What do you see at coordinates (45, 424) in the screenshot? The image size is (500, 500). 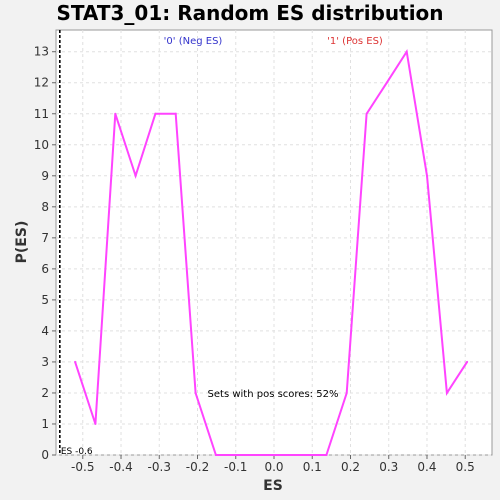 I see `y-tick-label: 1` at bounding box center [45, 424].